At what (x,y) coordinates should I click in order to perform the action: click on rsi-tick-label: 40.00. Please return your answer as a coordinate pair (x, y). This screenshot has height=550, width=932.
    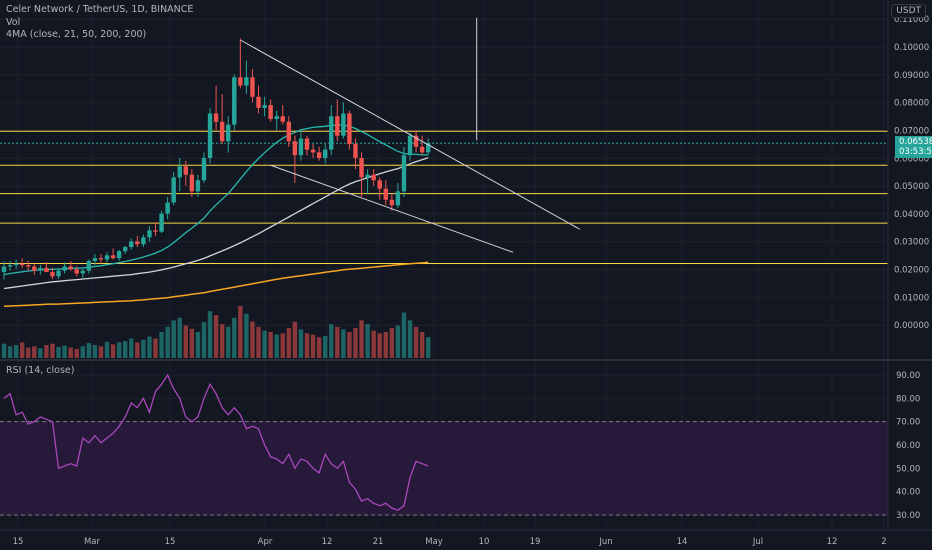
    Looking at the image, I should click on (908, 493).